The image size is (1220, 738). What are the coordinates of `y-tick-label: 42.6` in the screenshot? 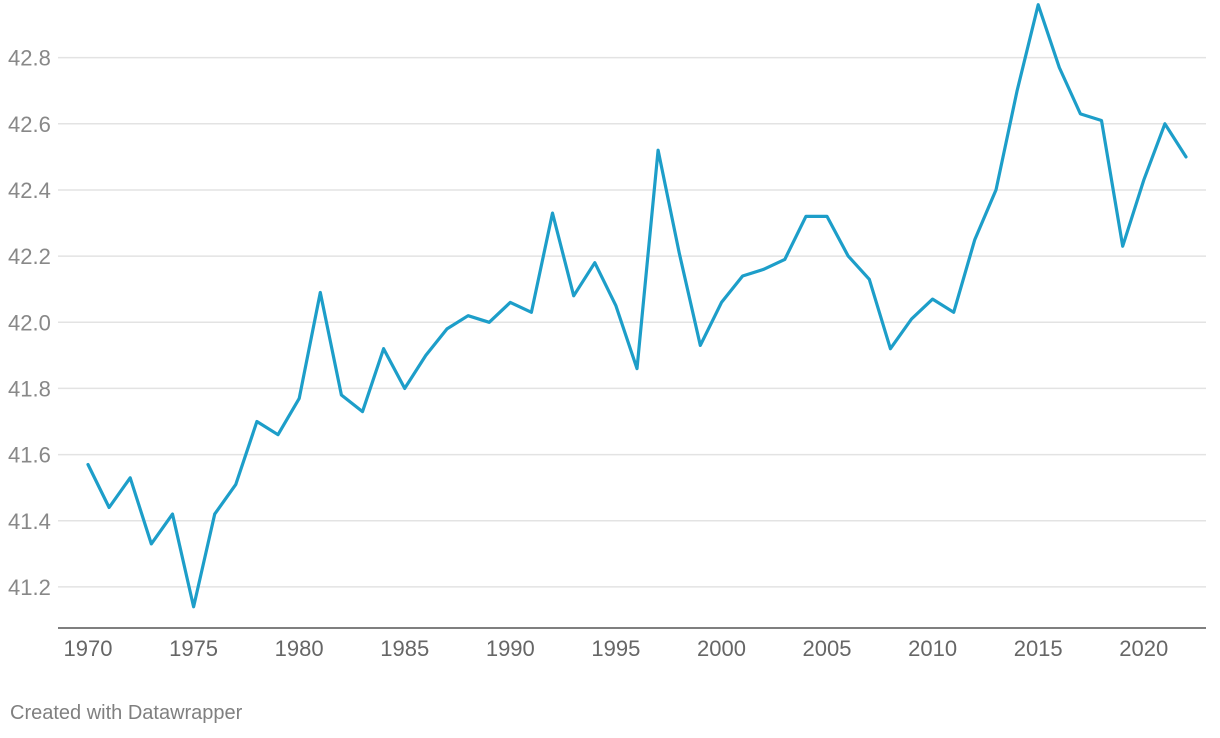 It's located at (29, 124).